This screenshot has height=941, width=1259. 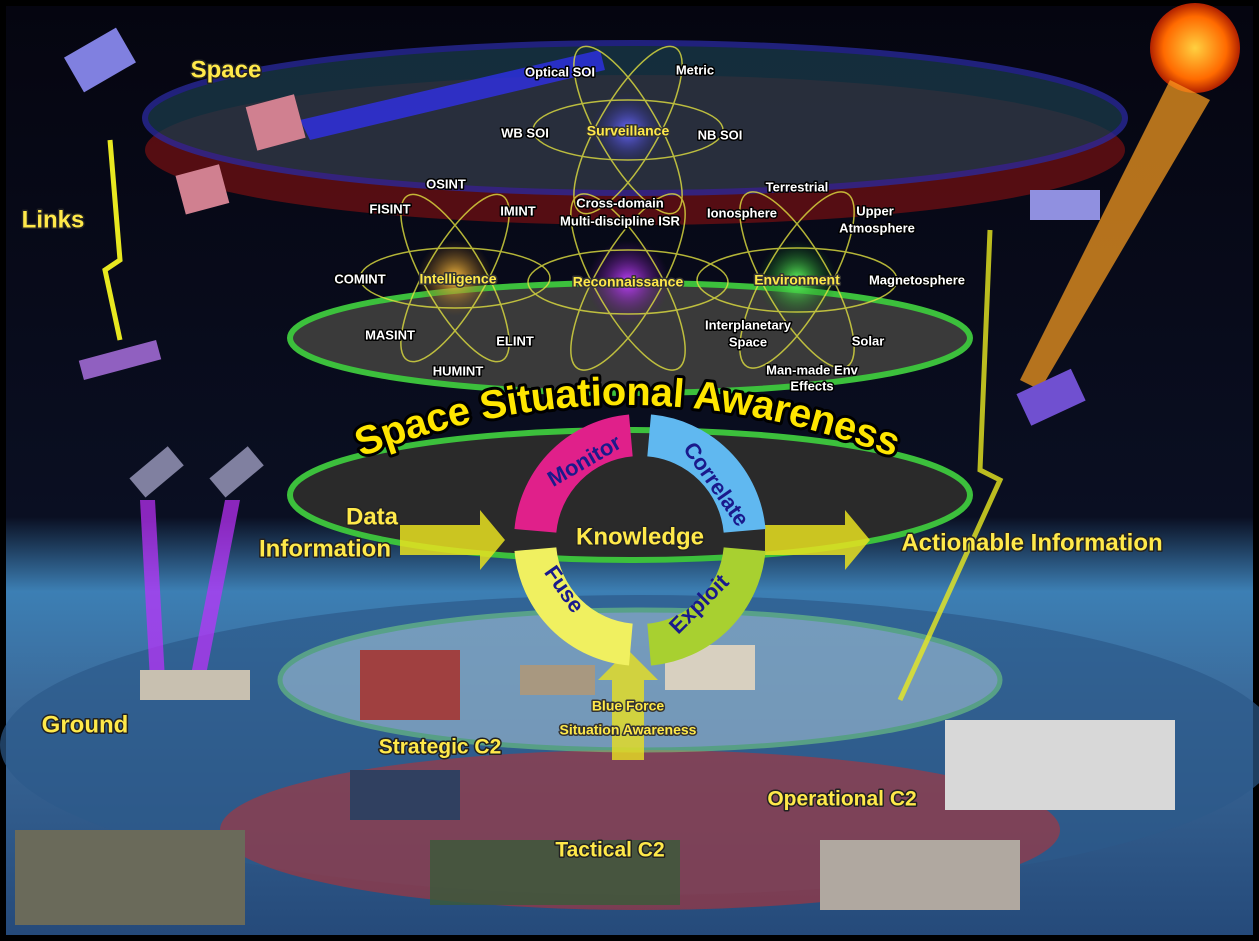 I want to click on label: Space, so click(x=748, y=341).